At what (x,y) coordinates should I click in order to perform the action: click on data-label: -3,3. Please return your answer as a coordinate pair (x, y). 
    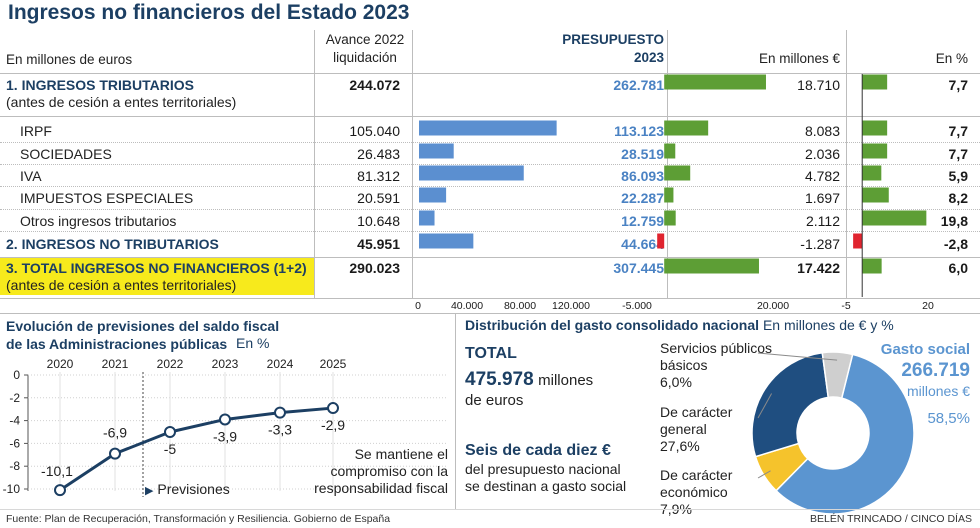
    Looking at the image, I should click on (280, 430).